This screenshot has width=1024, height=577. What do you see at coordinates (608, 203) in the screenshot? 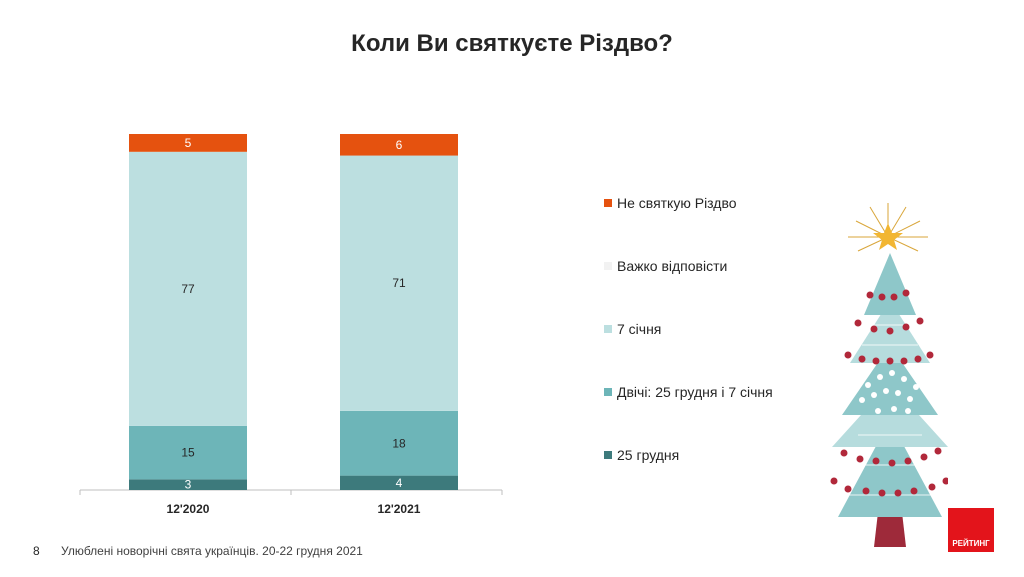
I see `legend-swatch-not-celebrate` at bounding box center [608, 203].